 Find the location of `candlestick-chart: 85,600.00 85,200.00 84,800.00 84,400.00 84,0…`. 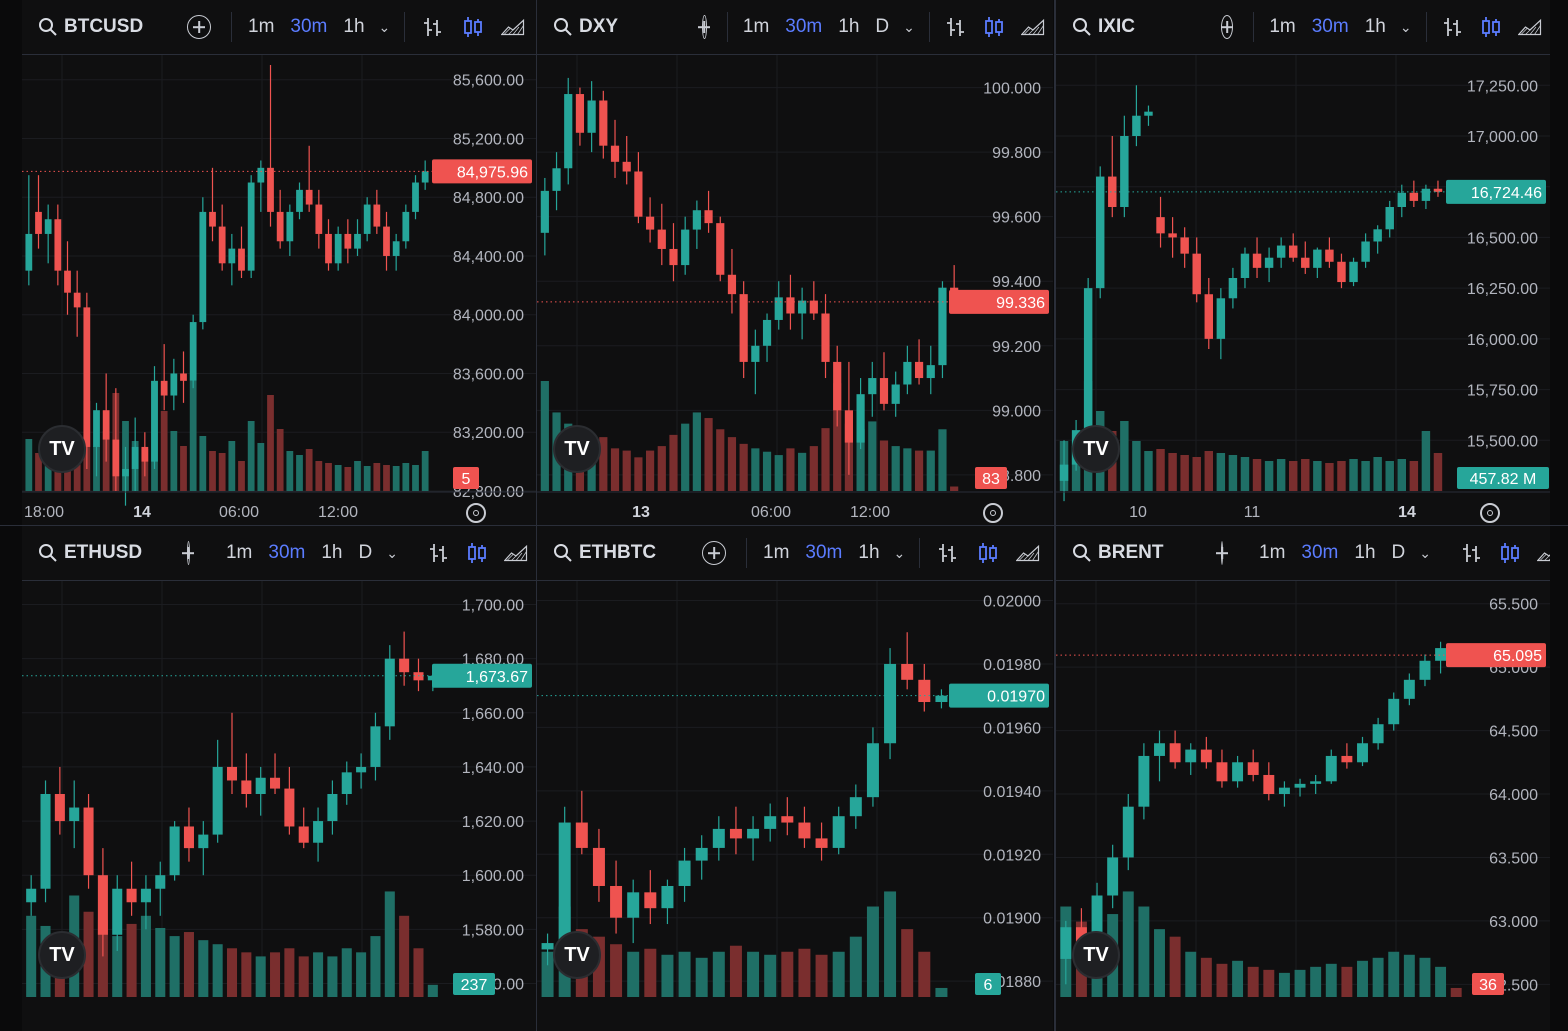

candlestick-chart: 85,600.00 85,200.00 84,800.00 84,400.00 84,0… is located at coordinates (279, 290).